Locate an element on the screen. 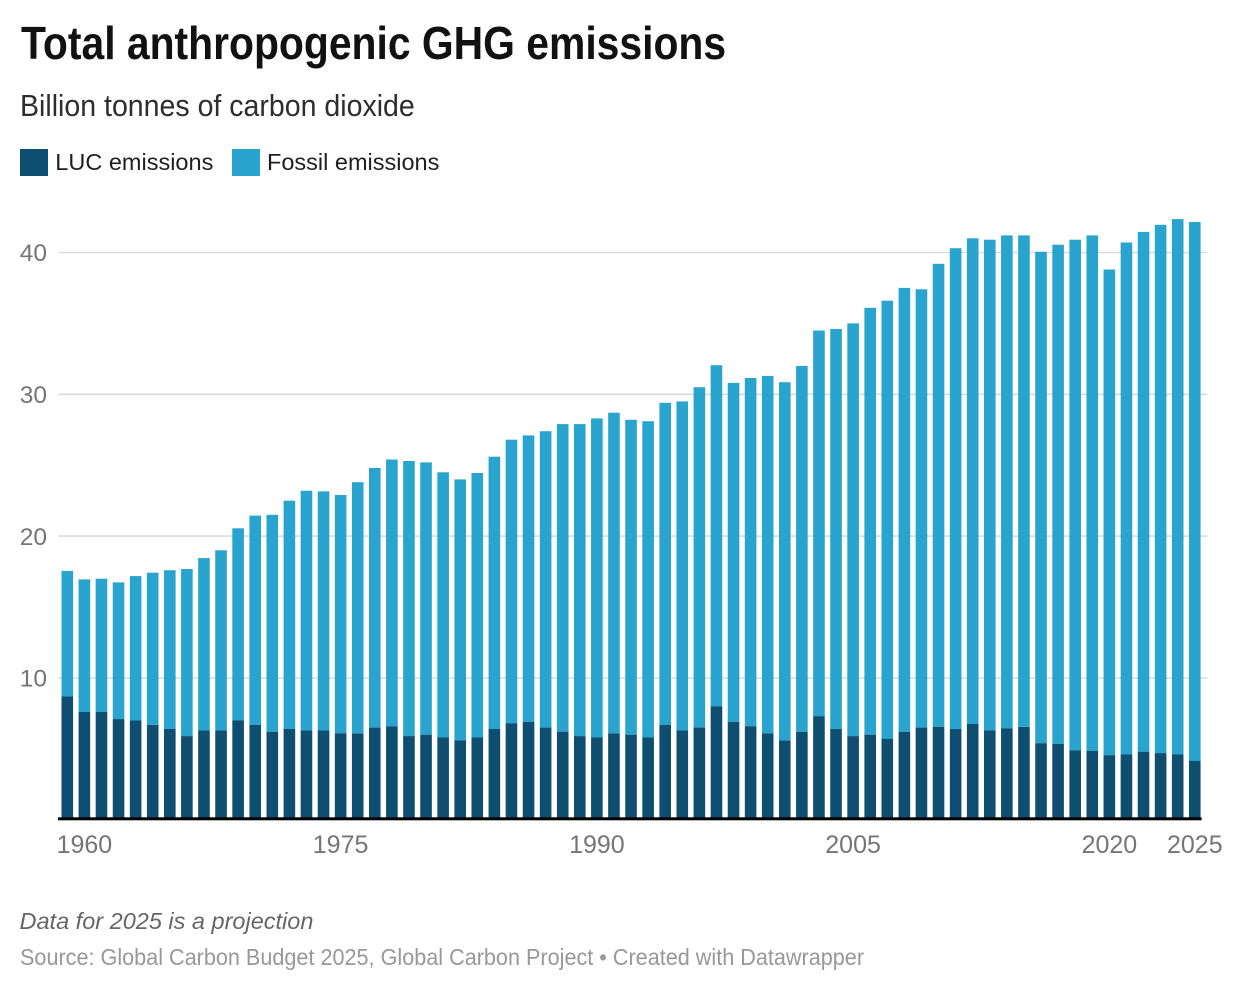 This screenshot has height=990, width=1240. svg-text: 2005 is located at coordinates (853, 845).